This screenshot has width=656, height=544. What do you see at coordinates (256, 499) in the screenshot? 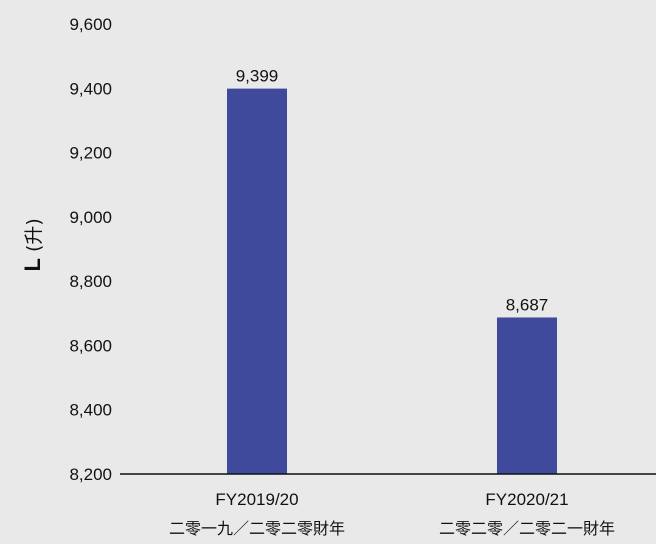
I see `x-tick-label: FY2019/20` at bounding box center [256, 499].